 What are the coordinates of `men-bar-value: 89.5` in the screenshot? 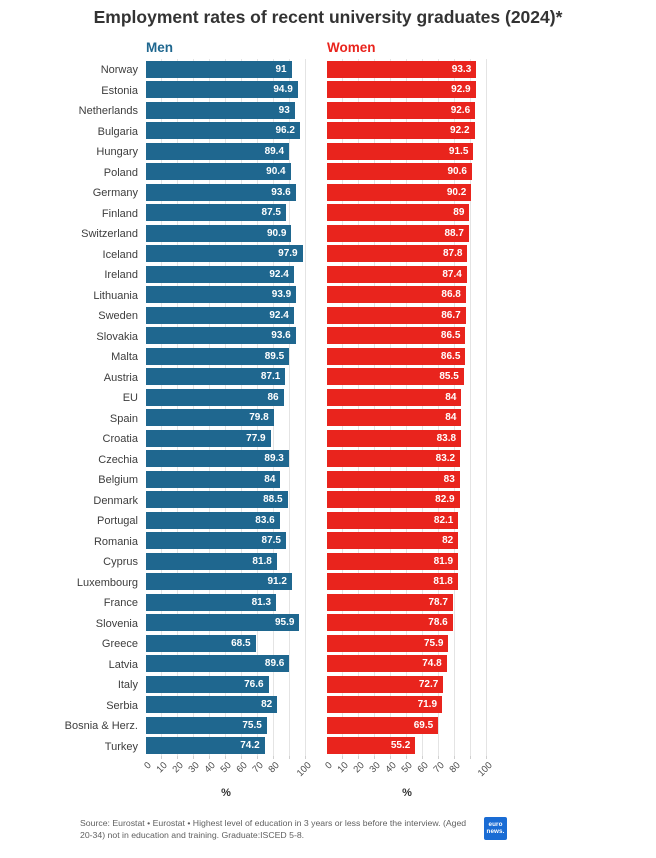 It's located at (274, 356).